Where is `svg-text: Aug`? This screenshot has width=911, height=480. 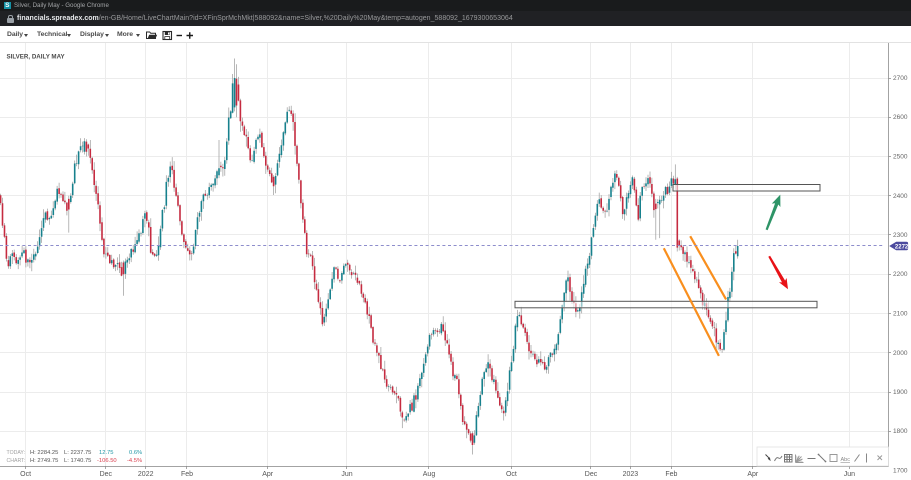
svg-text: Aug is located at coordinates (429, 474).